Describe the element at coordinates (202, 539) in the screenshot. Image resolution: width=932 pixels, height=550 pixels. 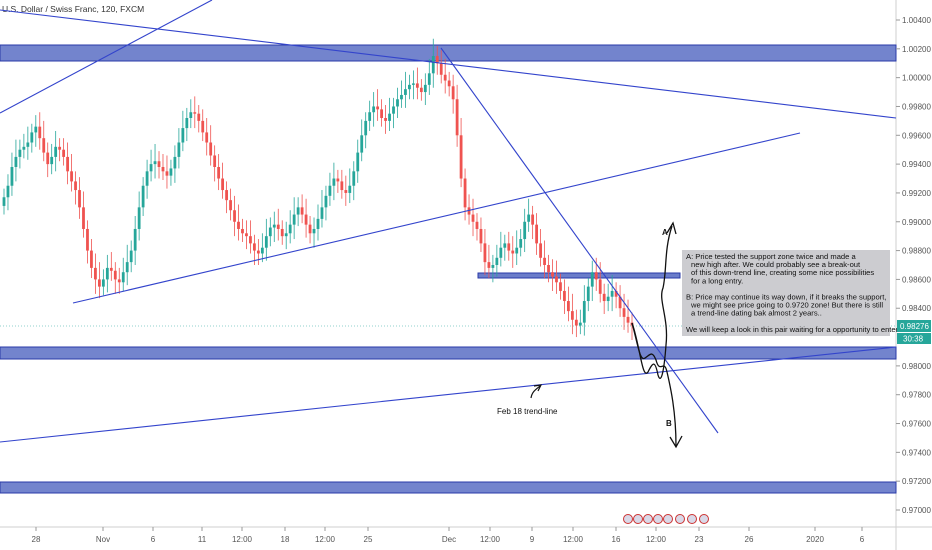
I see `time-tick-label: 11` at that location.